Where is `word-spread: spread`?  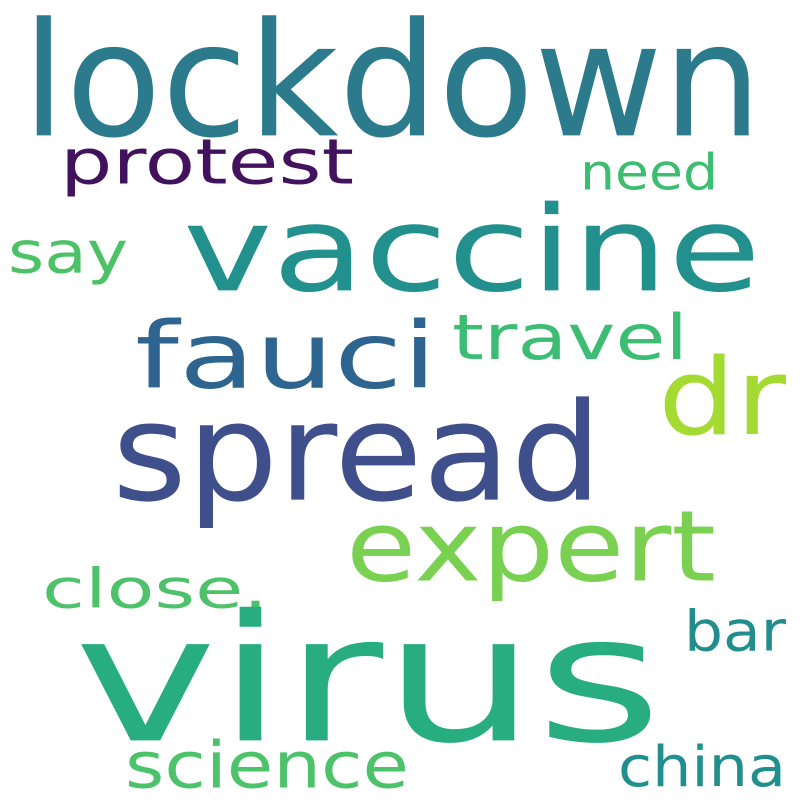
word-spread: spread is located at coordinates (357, 453).